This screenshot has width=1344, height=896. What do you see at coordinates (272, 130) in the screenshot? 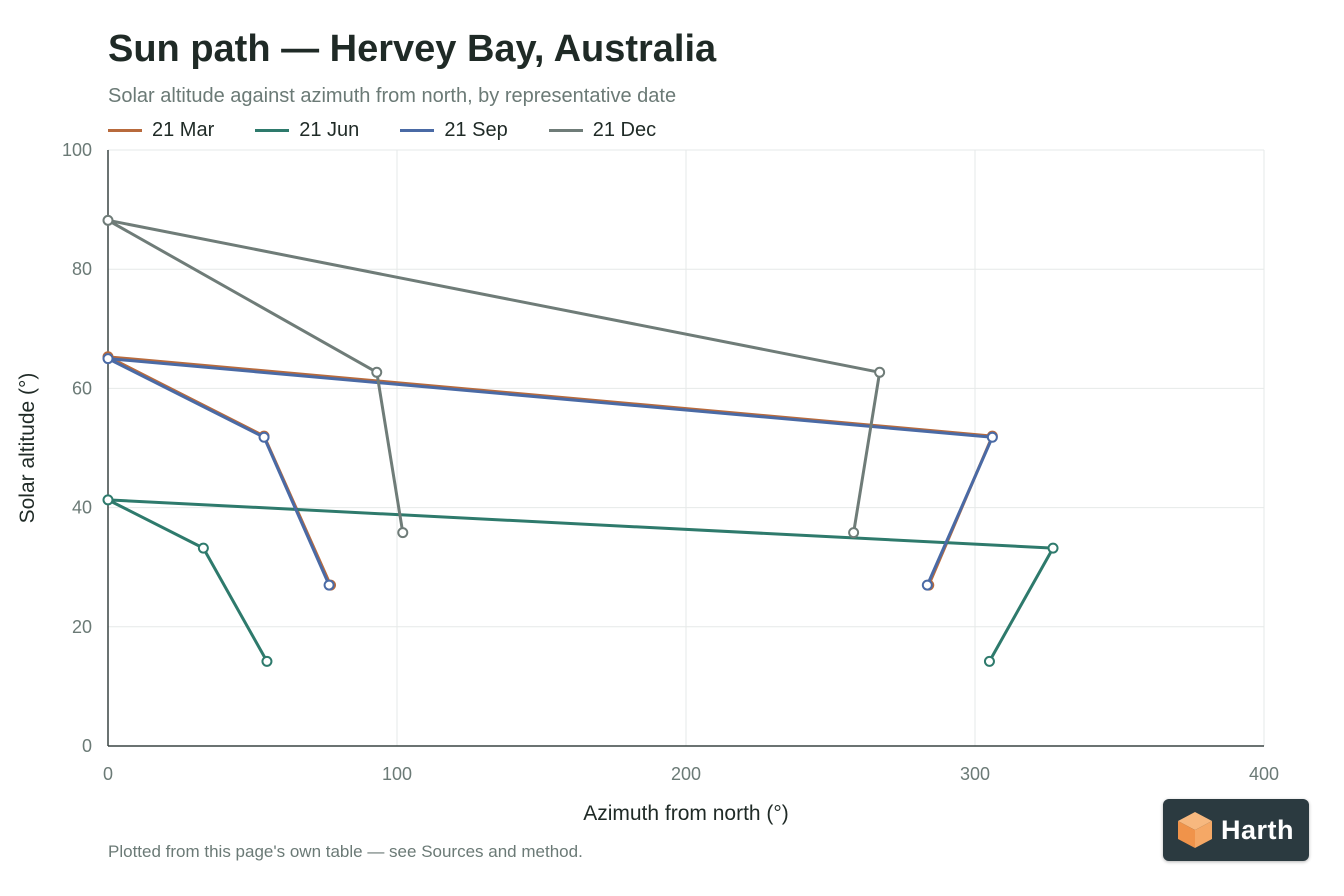
I see `legend-swatch-jun` at bounding box center [272, 130].